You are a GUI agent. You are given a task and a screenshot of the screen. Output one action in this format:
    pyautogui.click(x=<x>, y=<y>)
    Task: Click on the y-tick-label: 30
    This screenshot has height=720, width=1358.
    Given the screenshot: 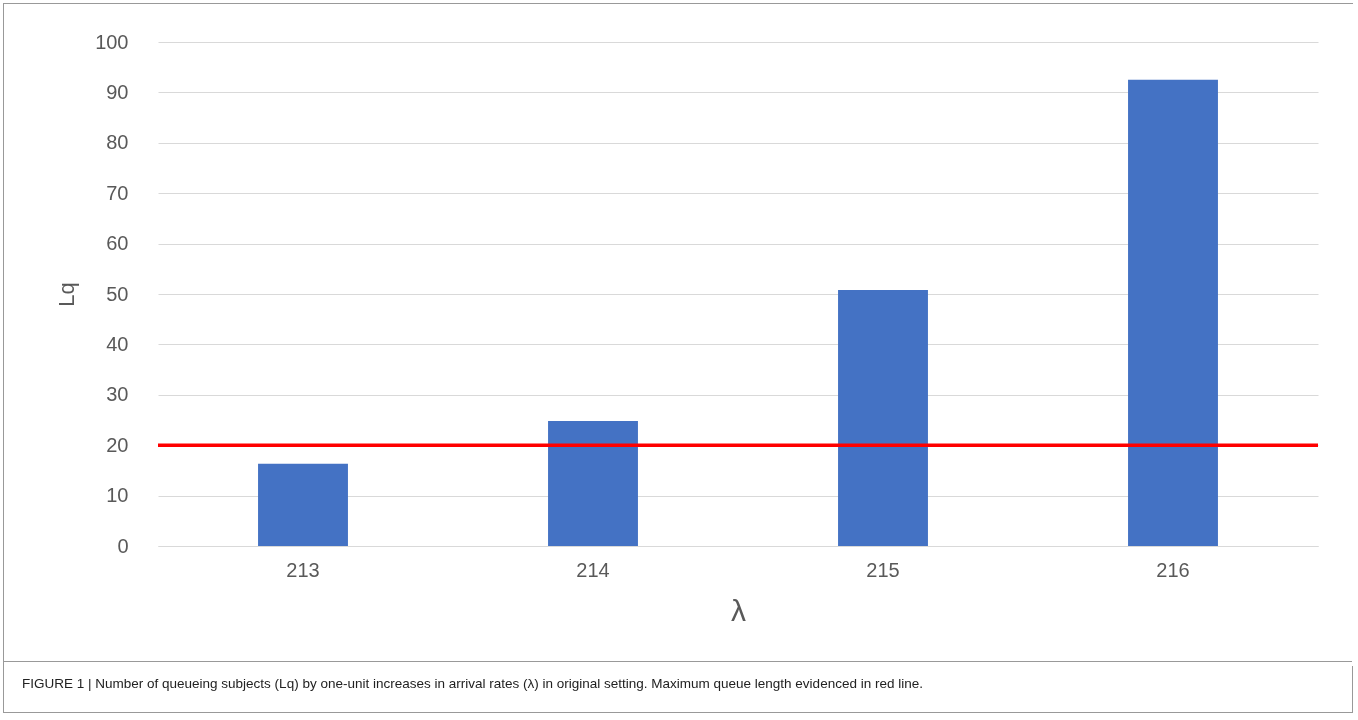 What is the action you would take?
    pyautogui.click(x=117, y=394)
    